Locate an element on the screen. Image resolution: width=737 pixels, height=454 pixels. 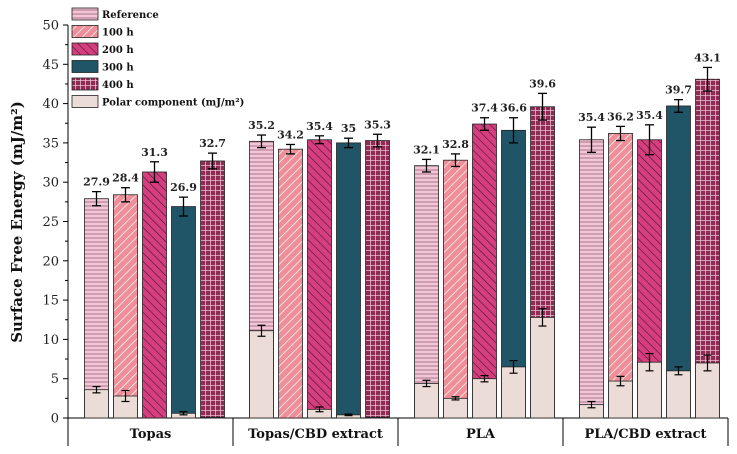
y-tick-label: 45 is located at coordinates (50, 65).